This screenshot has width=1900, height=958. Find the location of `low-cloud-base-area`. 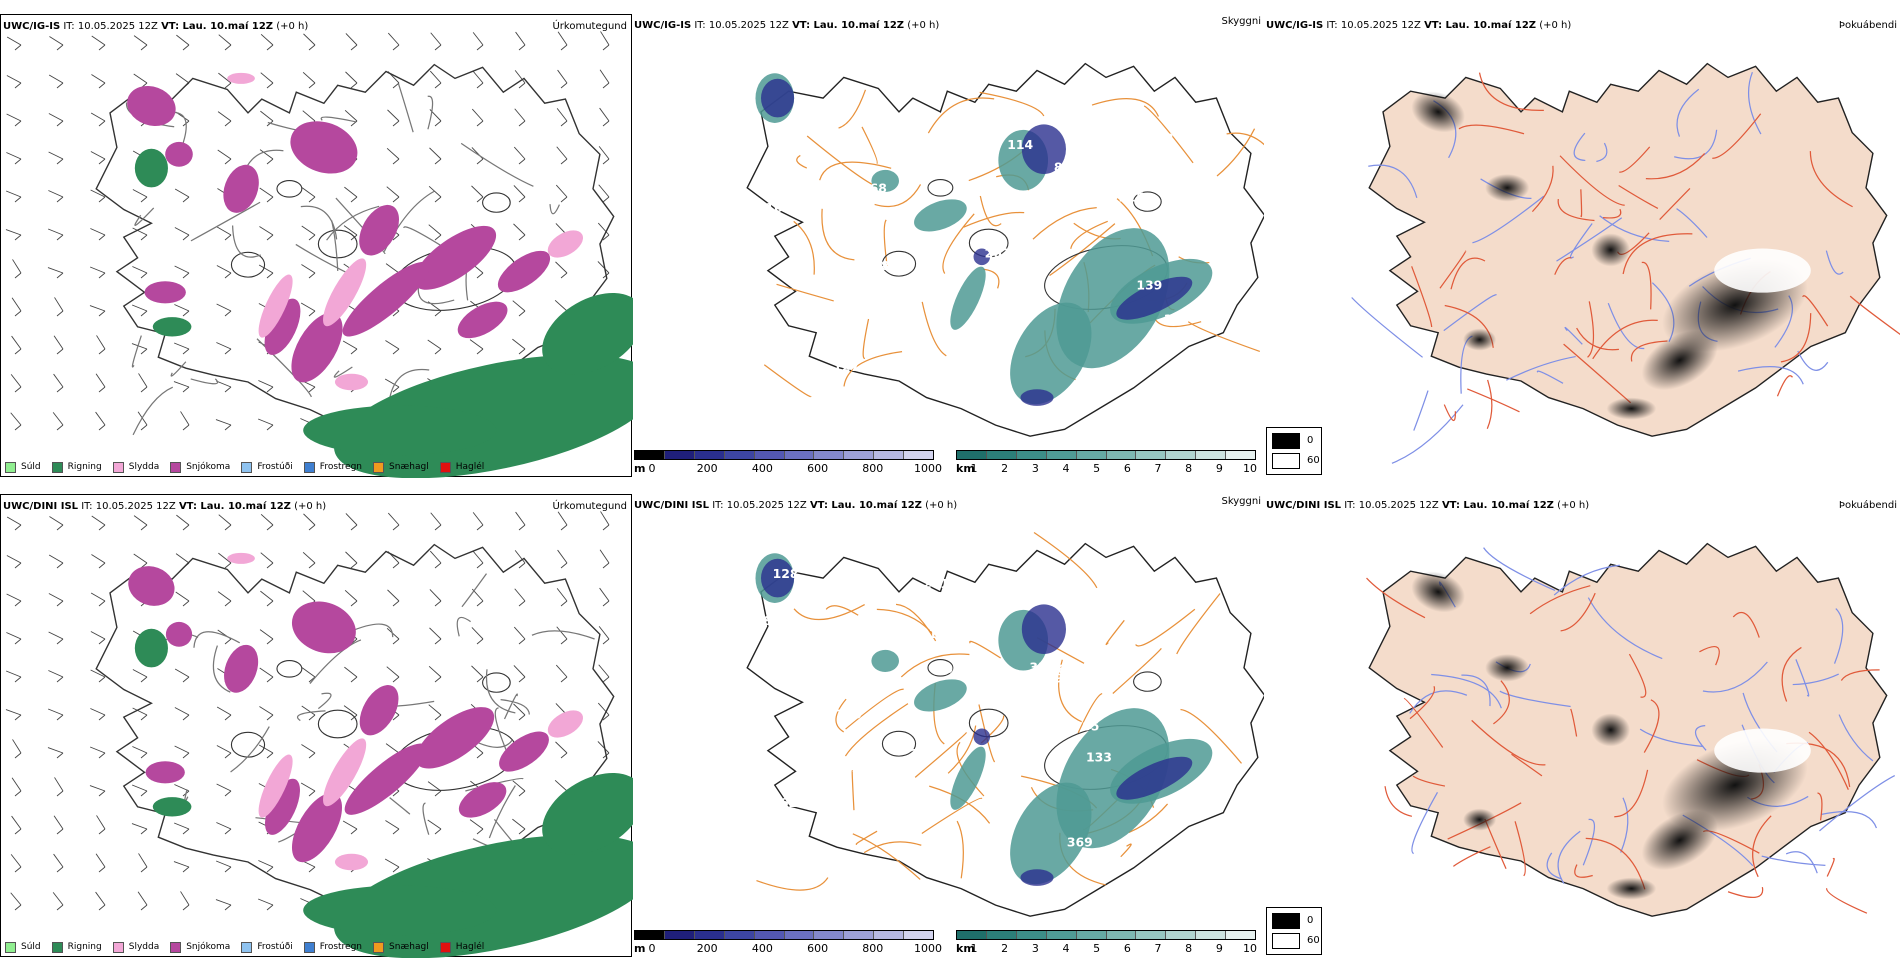

low-cloud-base-area is located at coordinates (1043, 629).